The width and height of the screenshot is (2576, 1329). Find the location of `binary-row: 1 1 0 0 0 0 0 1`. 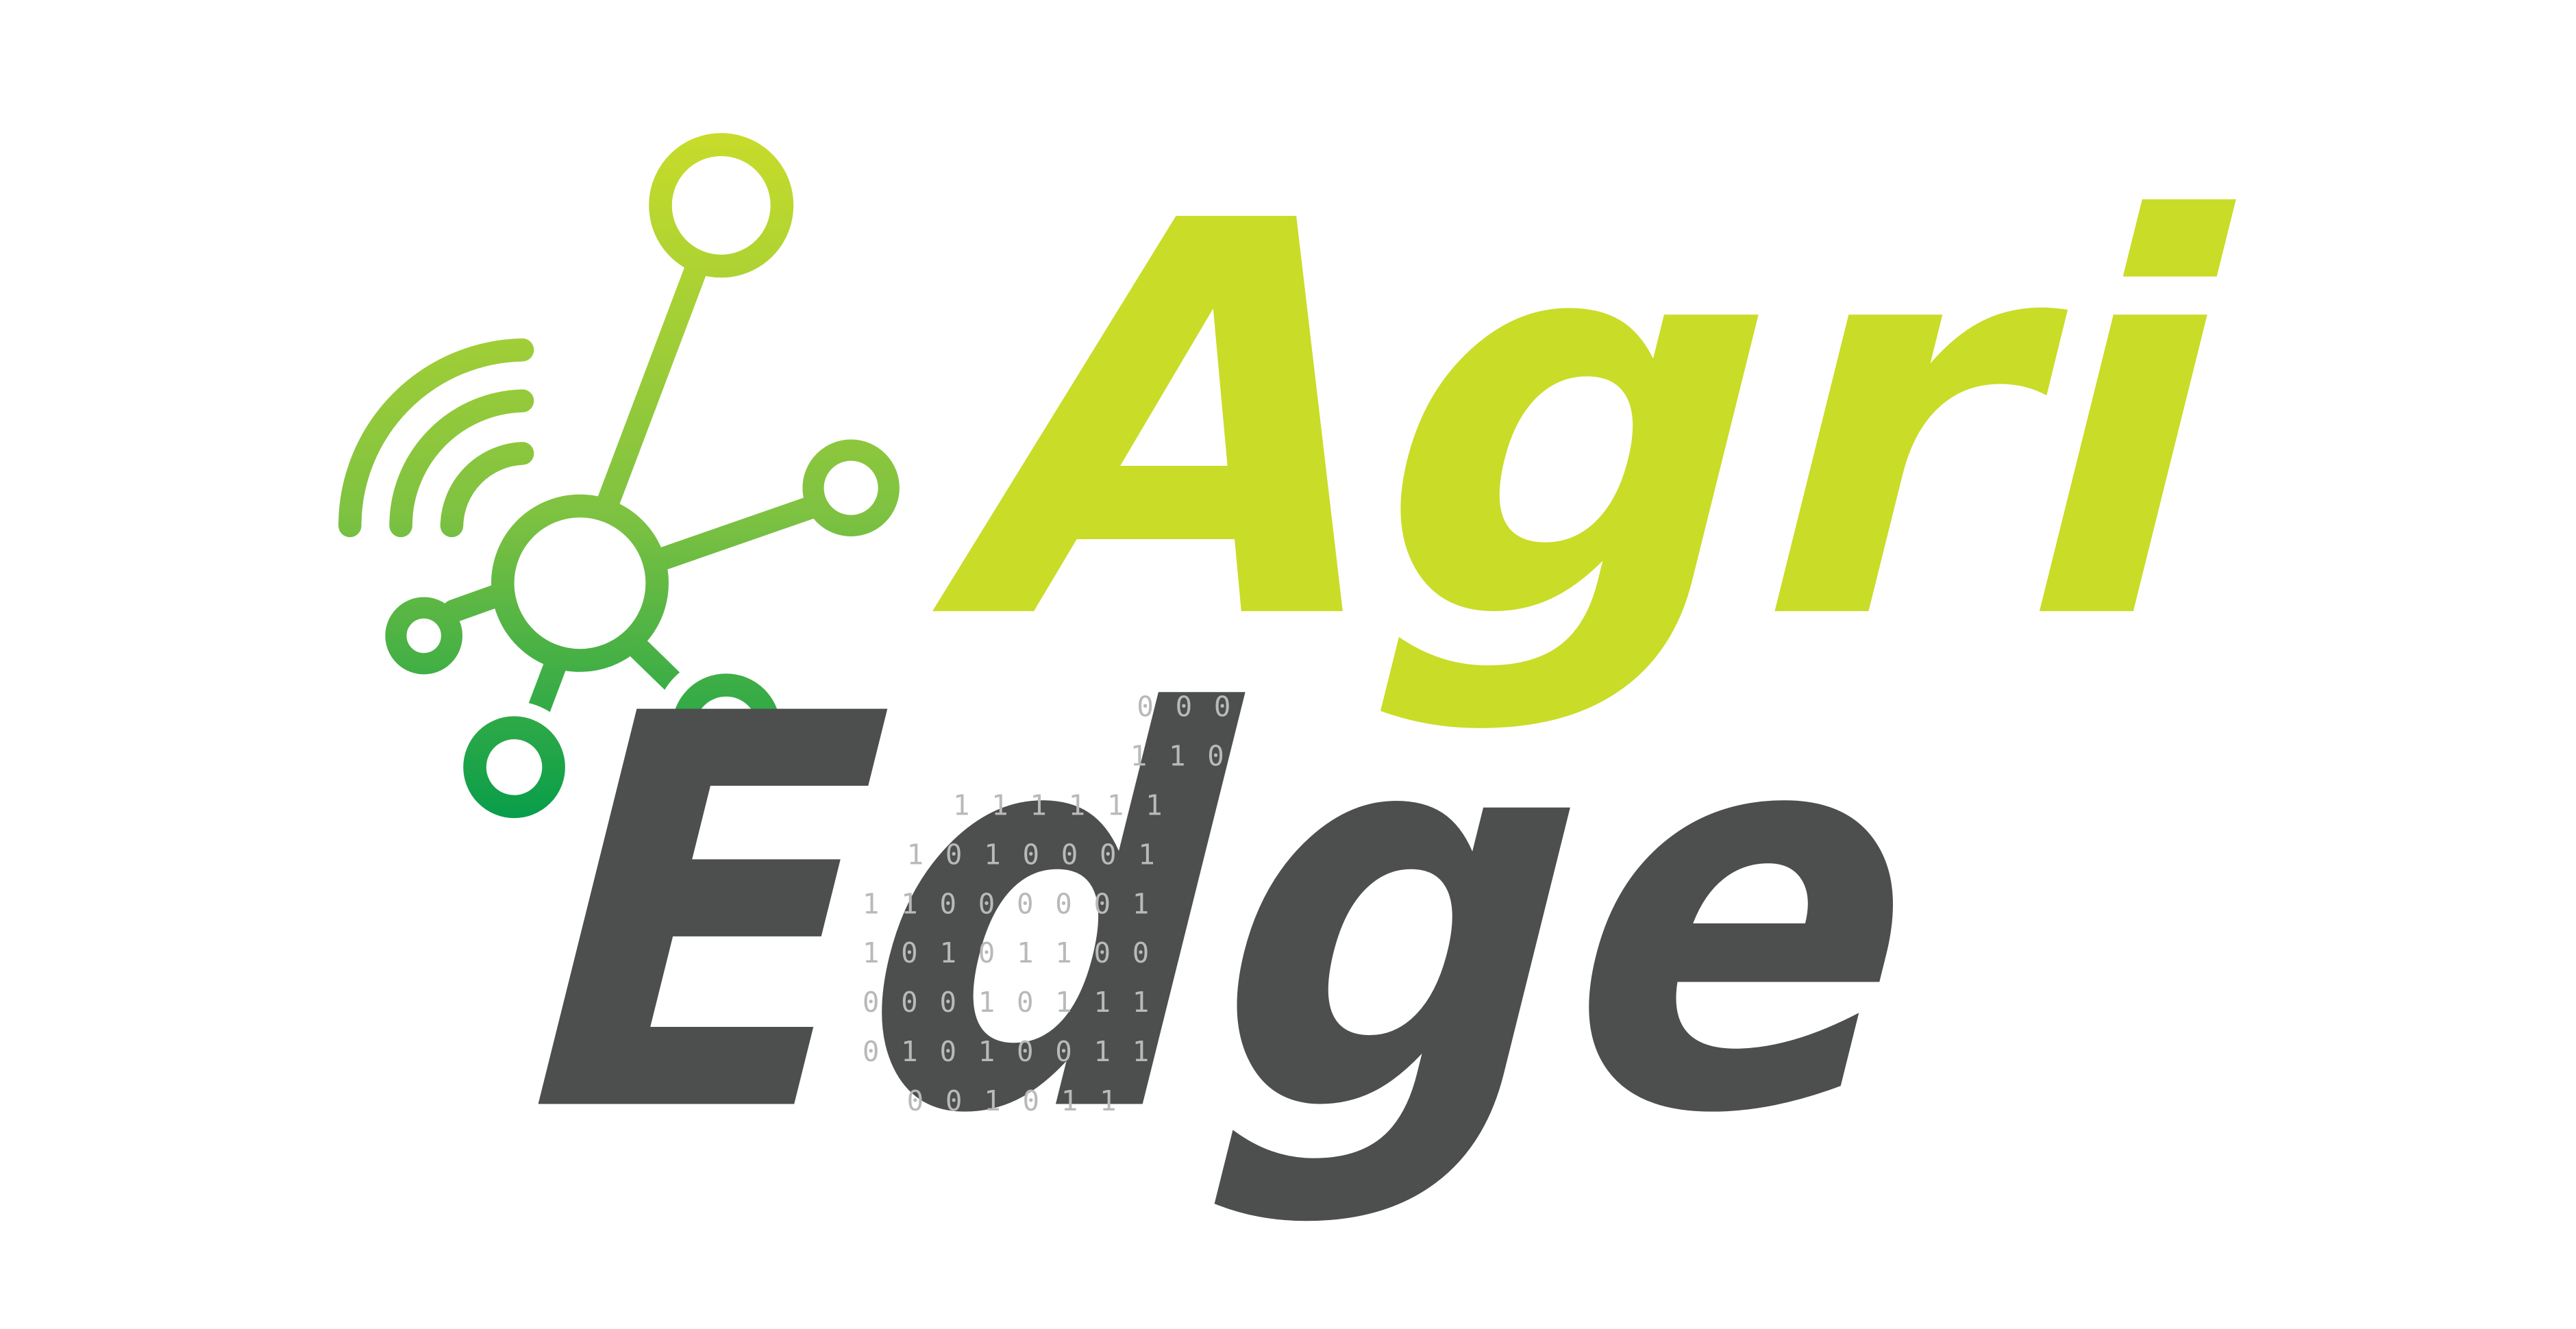

binary-row: 1 1 0 0 0 0 0 1 is located at coordinates (1007, 903).